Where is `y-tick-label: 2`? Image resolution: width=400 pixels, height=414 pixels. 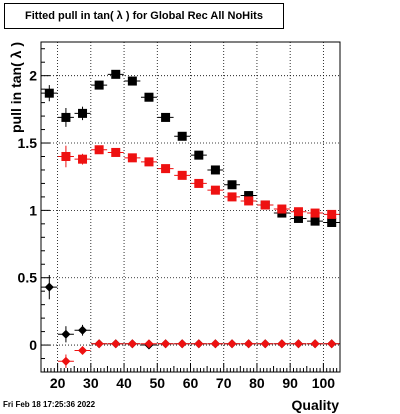
y-tick-label: 2 is located at coordinates (33, 76).